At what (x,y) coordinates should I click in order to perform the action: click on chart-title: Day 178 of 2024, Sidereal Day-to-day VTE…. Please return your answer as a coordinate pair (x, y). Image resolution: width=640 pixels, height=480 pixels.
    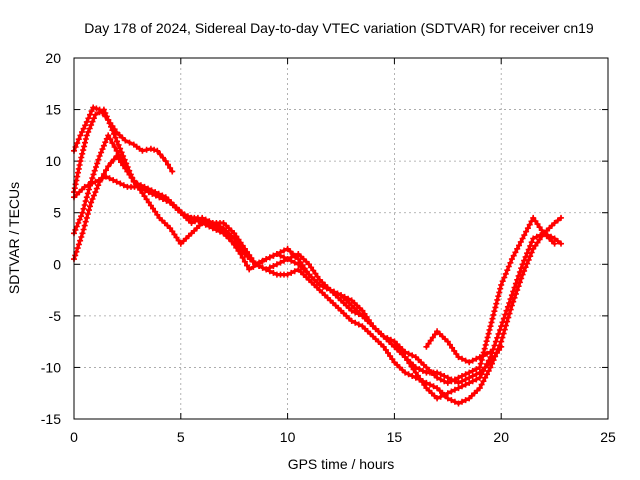
    Looking at the image, I should click on (339, 28).